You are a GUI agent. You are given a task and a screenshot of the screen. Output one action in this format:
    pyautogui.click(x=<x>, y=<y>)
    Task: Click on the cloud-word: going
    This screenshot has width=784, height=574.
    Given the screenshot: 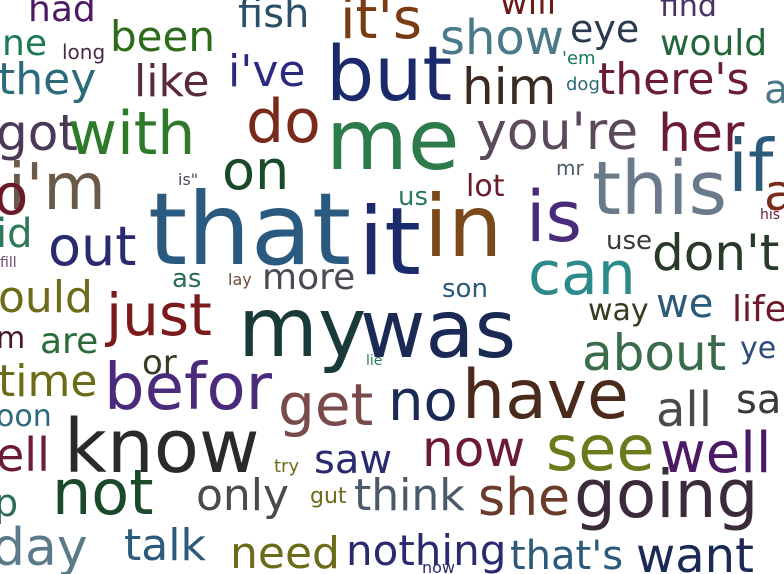 What is the action you would take?
    pyautogui.click(x=666, y=494)
    